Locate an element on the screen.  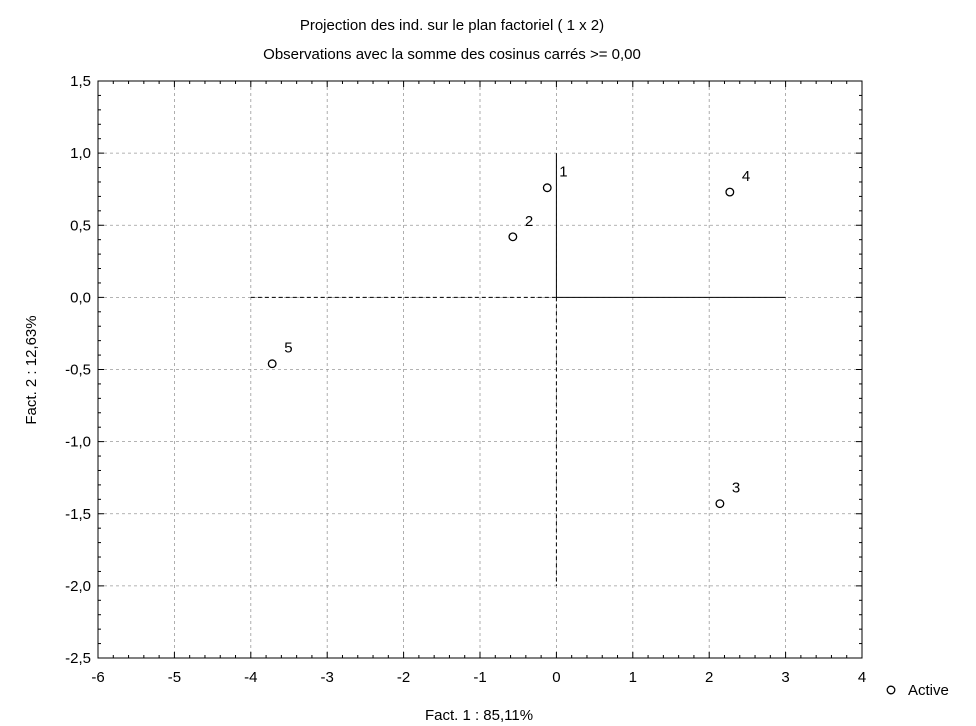
data-point-label-4: 4 is located at coordinates (746, 176).